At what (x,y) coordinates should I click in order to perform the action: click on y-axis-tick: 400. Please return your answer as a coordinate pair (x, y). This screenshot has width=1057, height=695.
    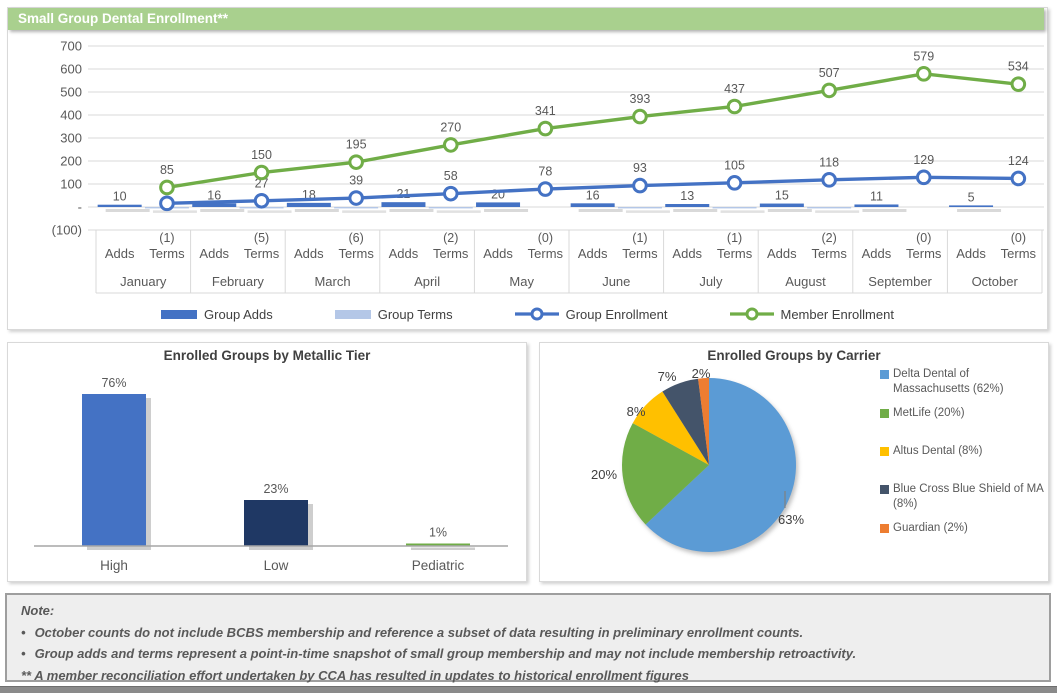
    Looking at the image, I should click on (71, 115).